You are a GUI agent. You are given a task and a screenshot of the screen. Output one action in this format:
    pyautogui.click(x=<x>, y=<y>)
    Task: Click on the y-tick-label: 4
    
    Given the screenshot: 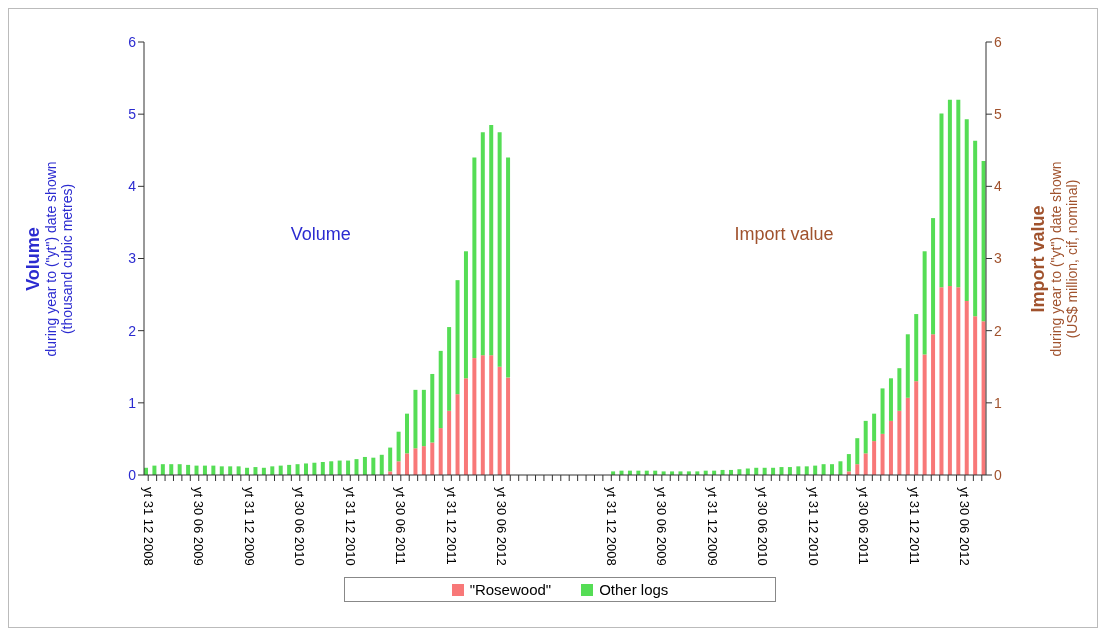 What is the action you would take?
    pyautogui.click(x=132, y=186)
    